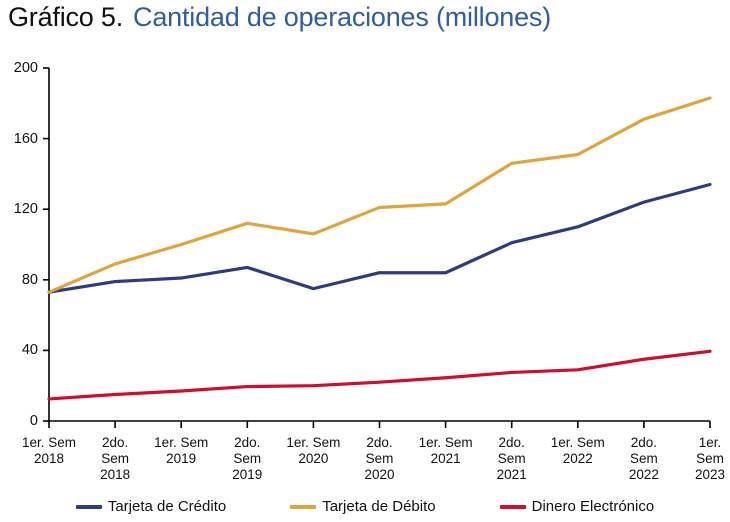 The height and width of the screenshot is (522, 730). I want to click on legend-label: Dinero Electrónico, so click(593, 506).